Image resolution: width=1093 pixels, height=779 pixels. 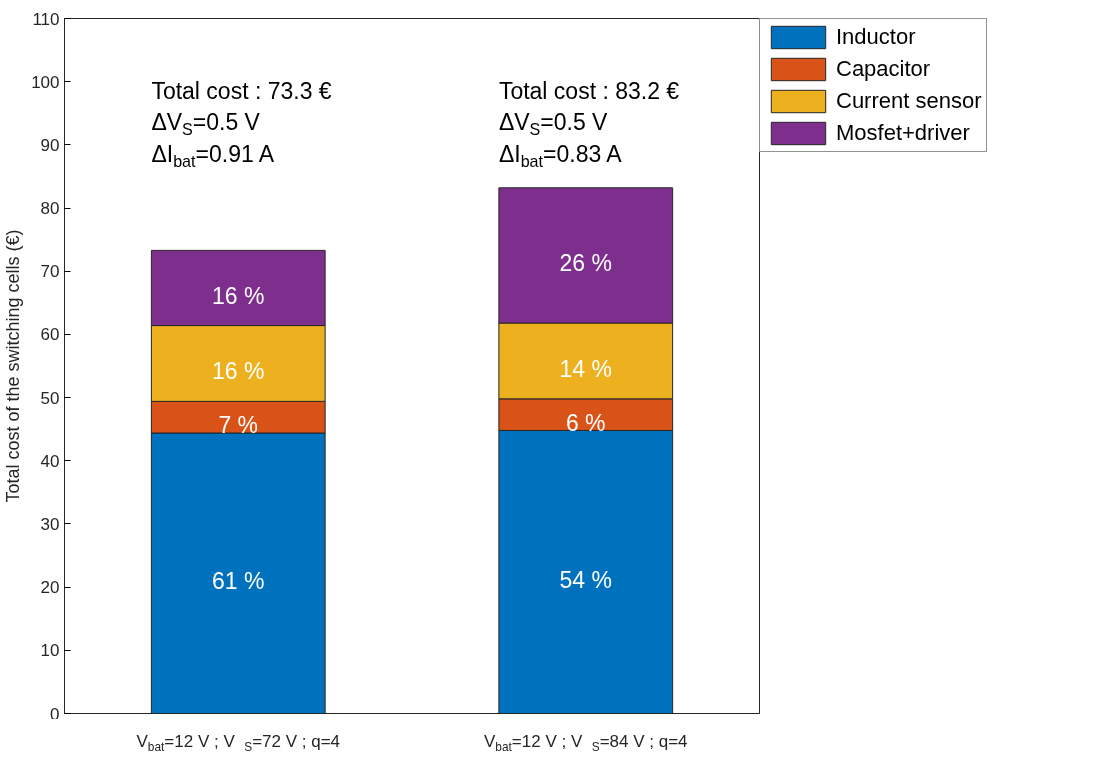 I want to click on y-tick-label: 90, so click(x=50, y=145).